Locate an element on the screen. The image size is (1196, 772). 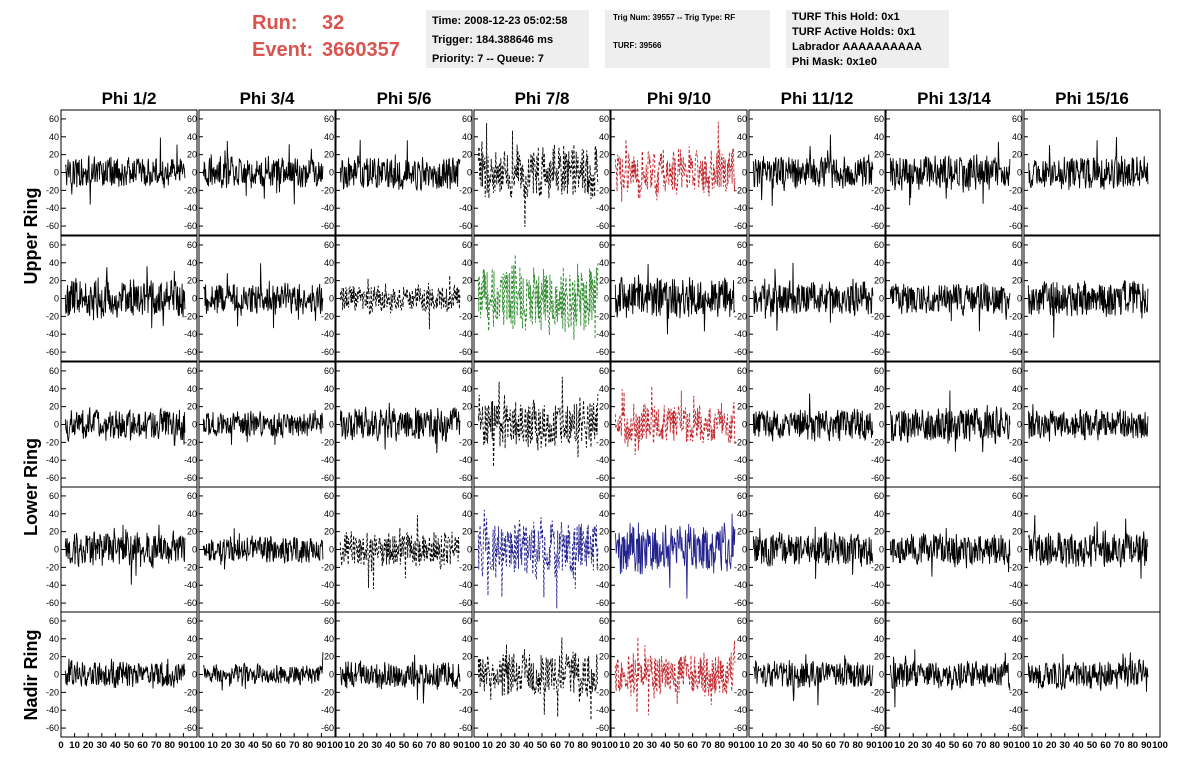
x-tick-label: 100 is located at coordinates (610, 745).